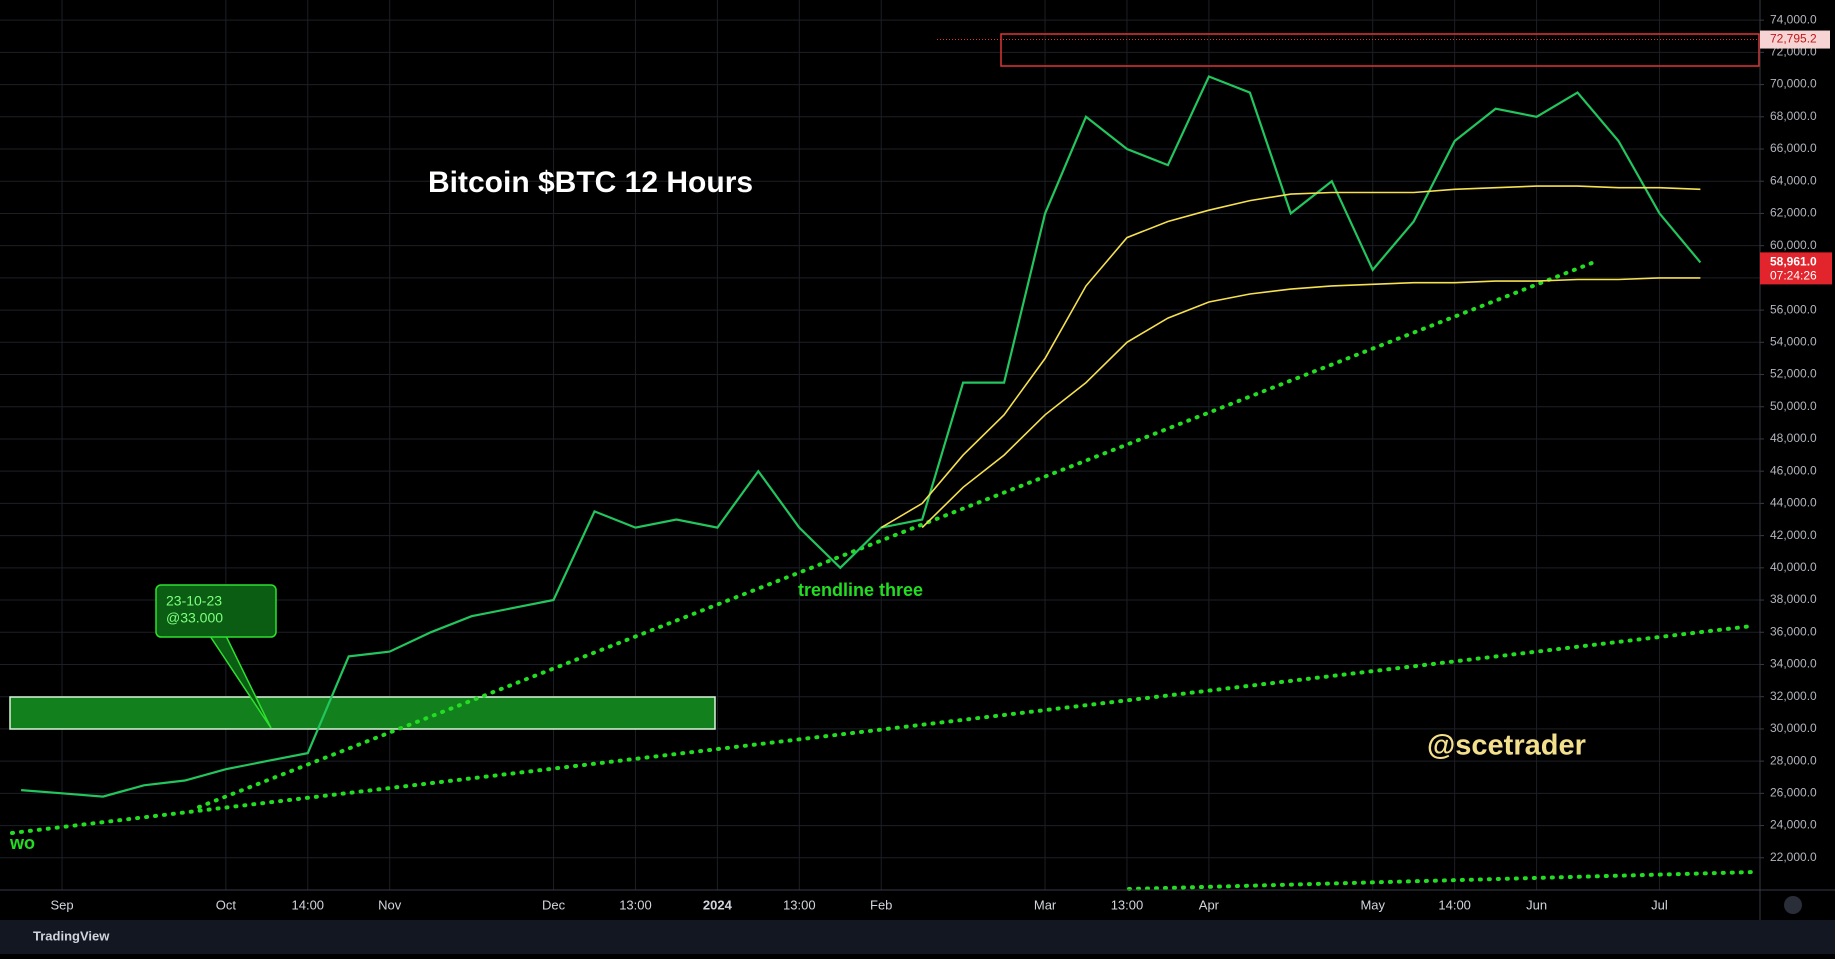  Describe the element at coordinates (61, 904) in the screenshot. I see `x-tick-label: Sep` at that location.